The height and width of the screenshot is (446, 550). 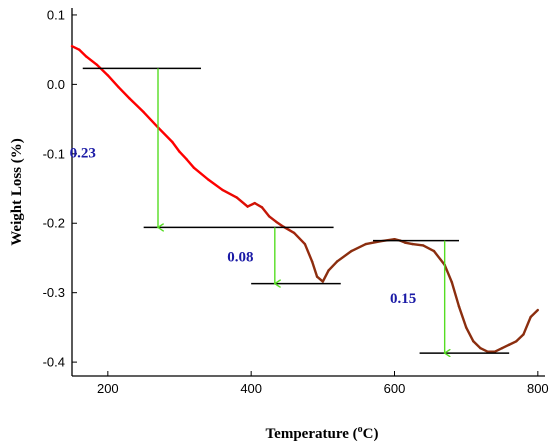 I want to click on x-axis-title-tail: C), so click(x=371, y=434).